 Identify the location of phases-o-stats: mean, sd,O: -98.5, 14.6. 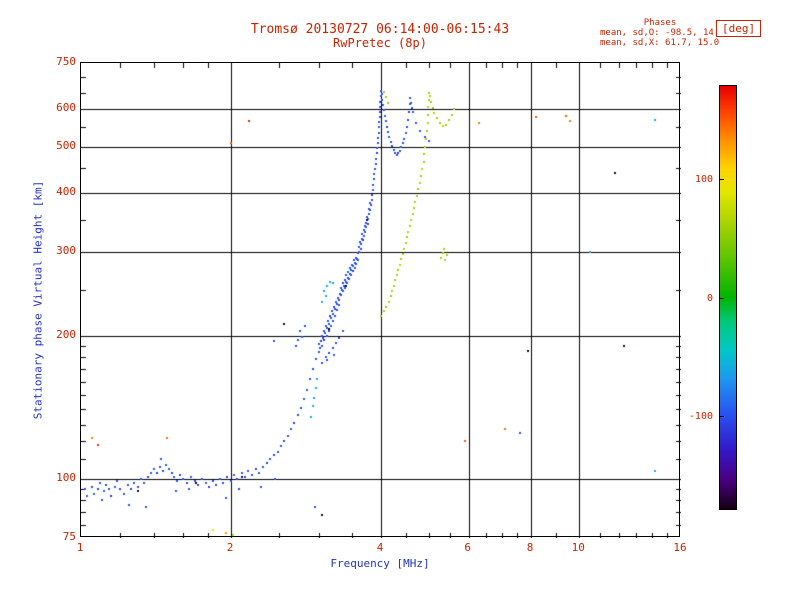
(662, 33).